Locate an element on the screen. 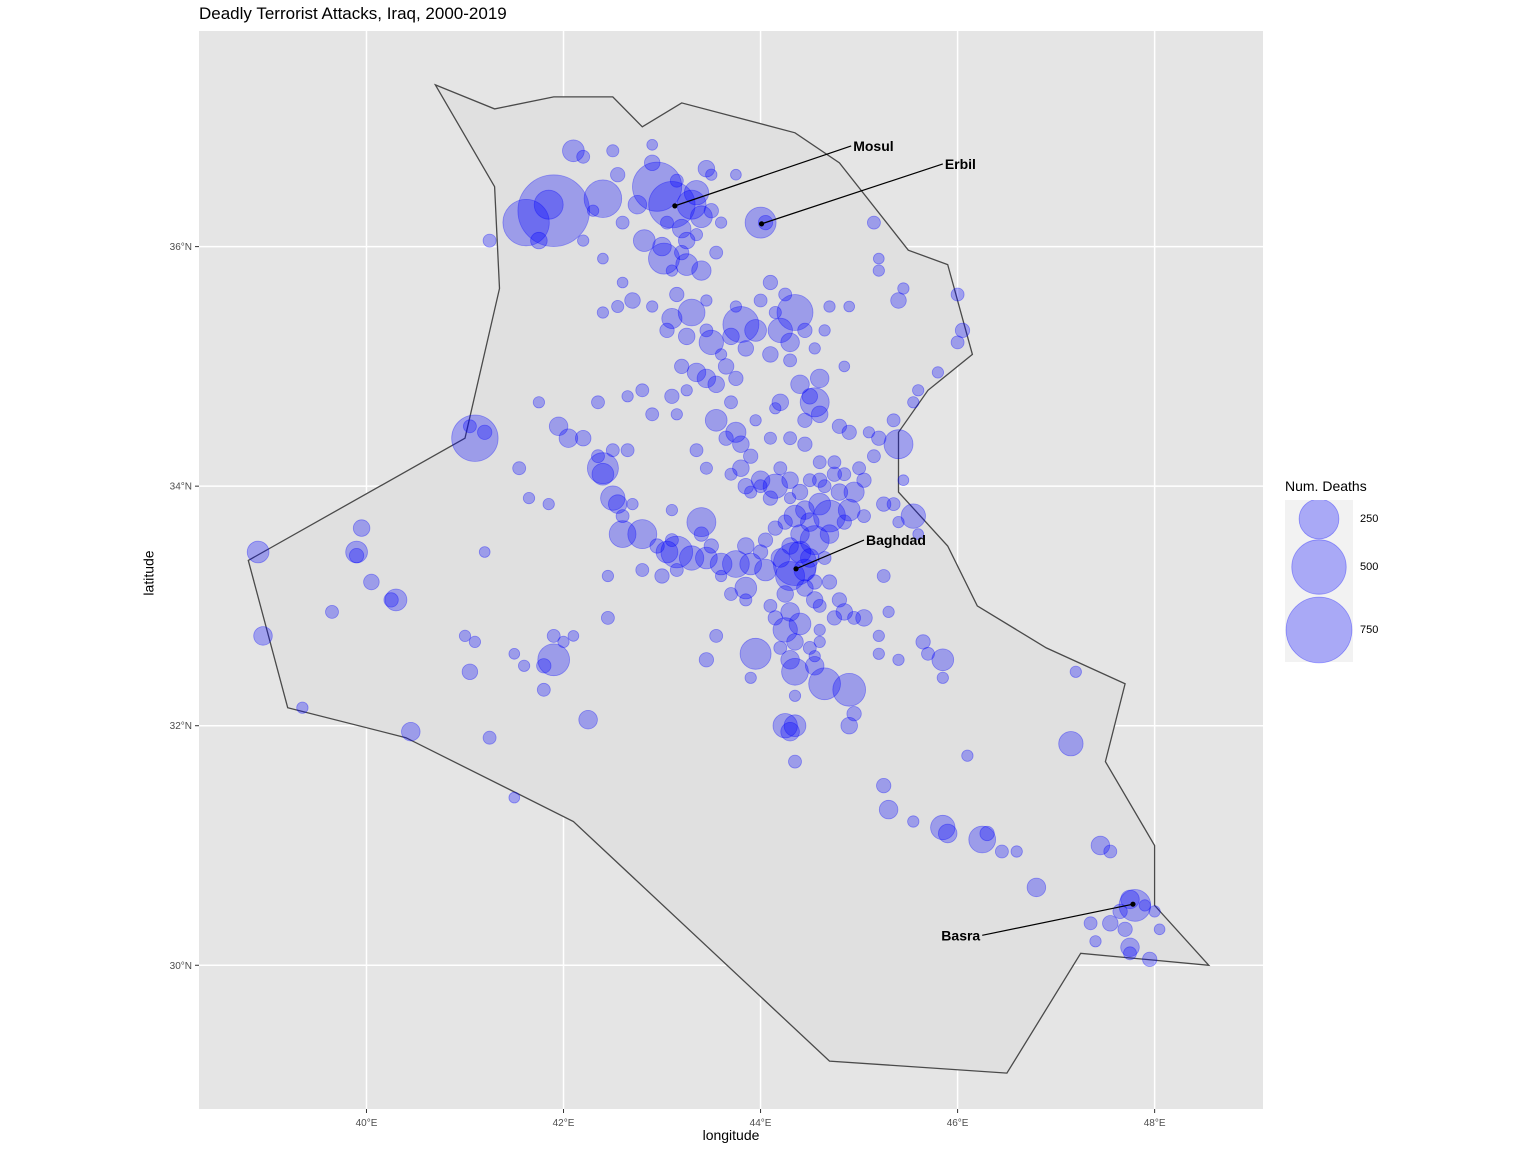 The height and width of the screenshot is (1152, 1536). city-label: Basra is located at coordinates (960, 935).